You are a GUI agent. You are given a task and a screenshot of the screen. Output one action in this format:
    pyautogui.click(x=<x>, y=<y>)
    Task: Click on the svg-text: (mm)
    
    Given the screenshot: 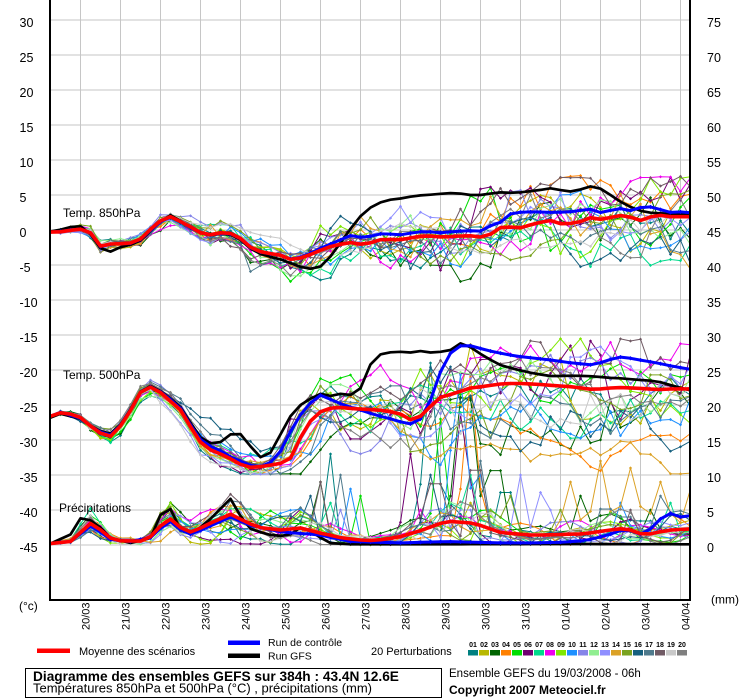 What is the action you would take?
    pyautogui.click(x=725, y=600)
    